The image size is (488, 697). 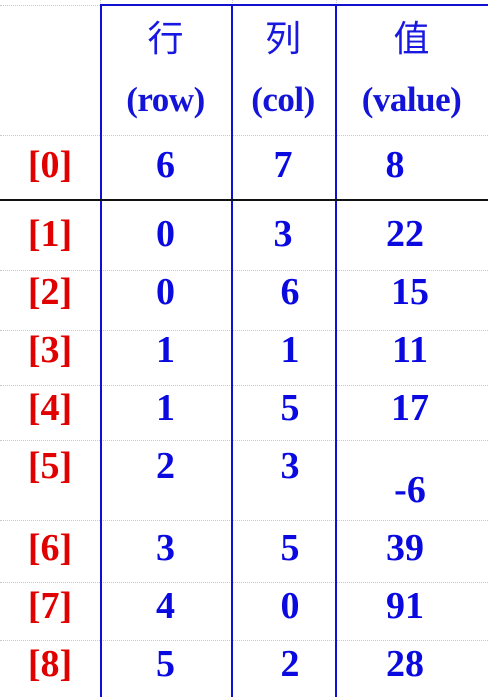 I want to click on row-cell: 2, so click(x=165, y=466).